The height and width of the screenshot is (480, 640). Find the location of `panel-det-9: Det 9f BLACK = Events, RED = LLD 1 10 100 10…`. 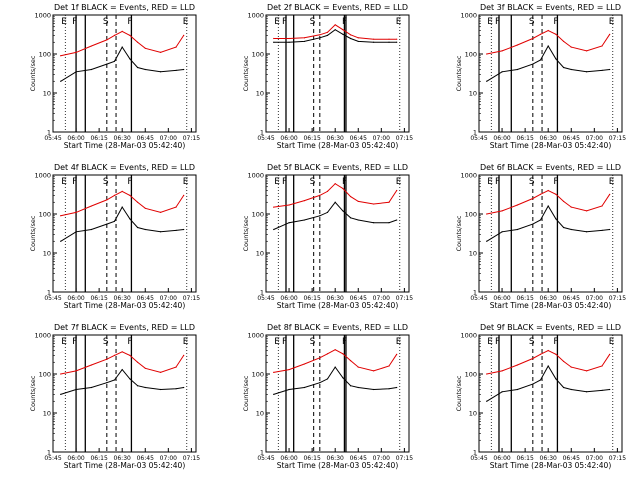

panel-det-9: Det 9f BLACK = Events, RED = LLD 1 10 100 10… is located at coordinates (540, 396).